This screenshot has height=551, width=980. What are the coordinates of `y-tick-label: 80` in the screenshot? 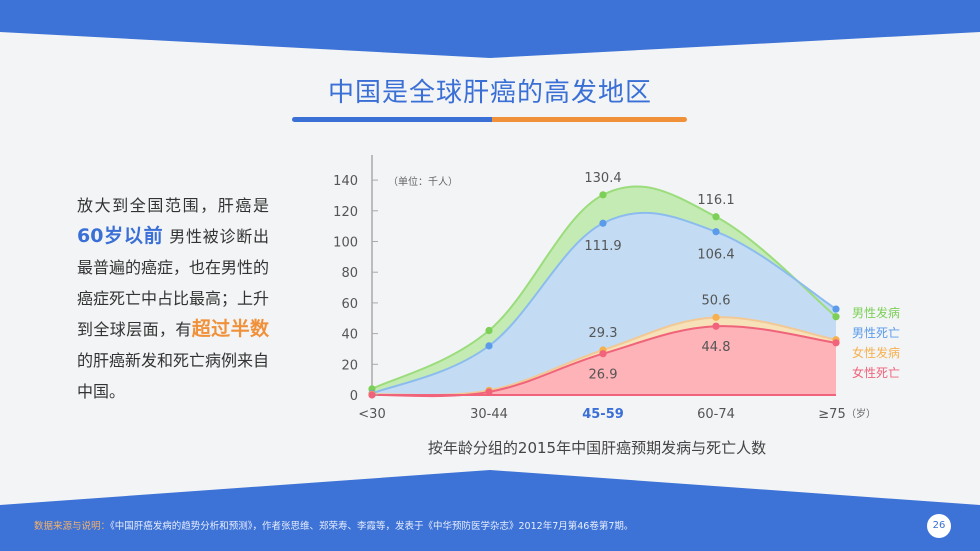 It's located at (349, 273).